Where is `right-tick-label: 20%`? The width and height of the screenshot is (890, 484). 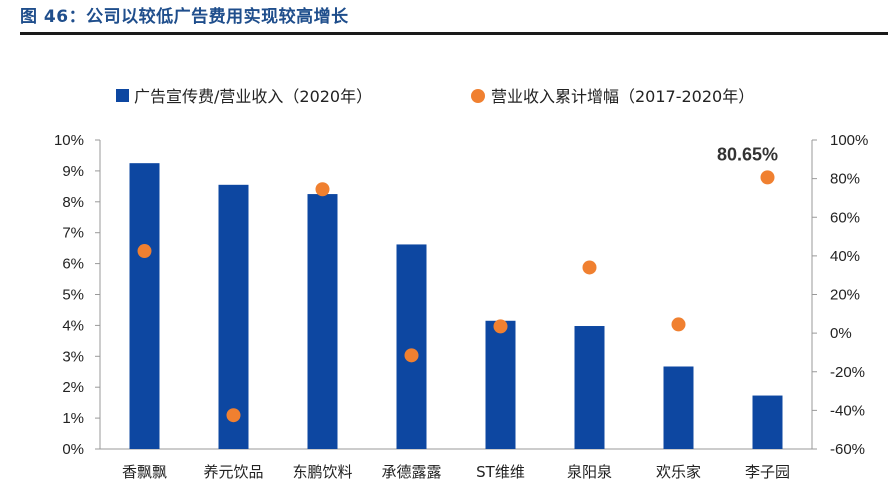 right-tick-label: 20% is located at coordinates (845, 295).